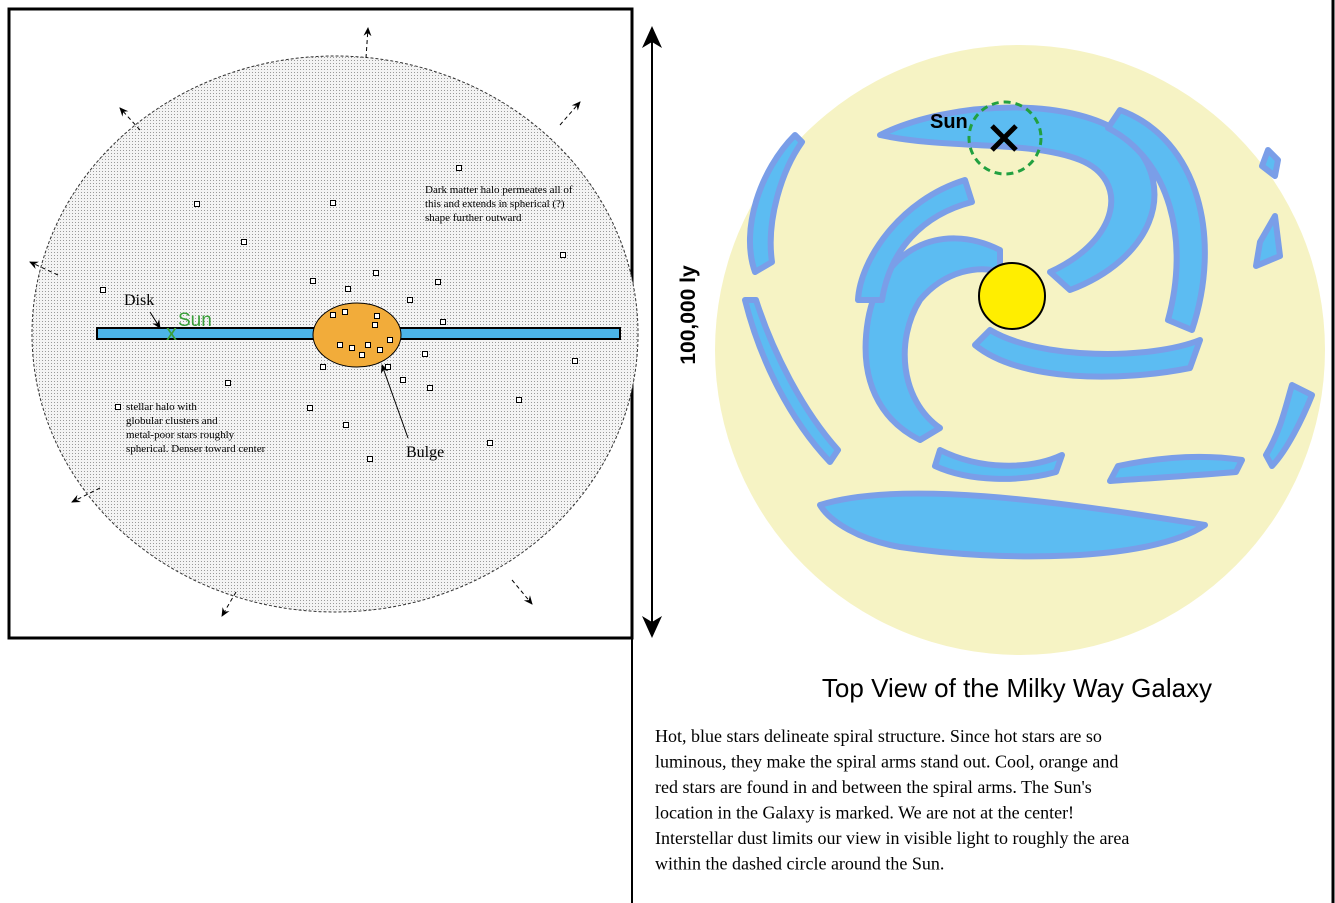 This screenshot has height=903, width=1335. I want to click on globular-clusters, so click(339, 313).